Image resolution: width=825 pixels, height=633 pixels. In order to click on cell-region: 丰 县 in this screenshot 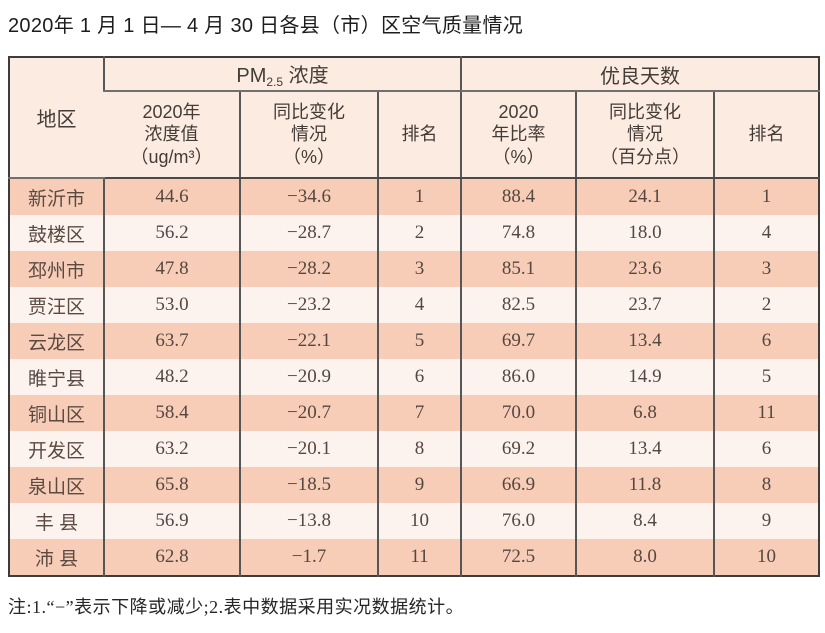, I will do `click(56, 521)`.